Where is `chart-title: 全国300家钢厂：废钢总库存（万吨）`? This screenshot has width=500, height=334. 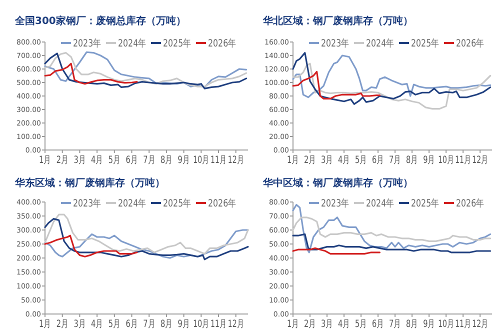 chart-title: 全国300家钢厂：废钢总库存（万吨） is located at coordinates (100, 21).